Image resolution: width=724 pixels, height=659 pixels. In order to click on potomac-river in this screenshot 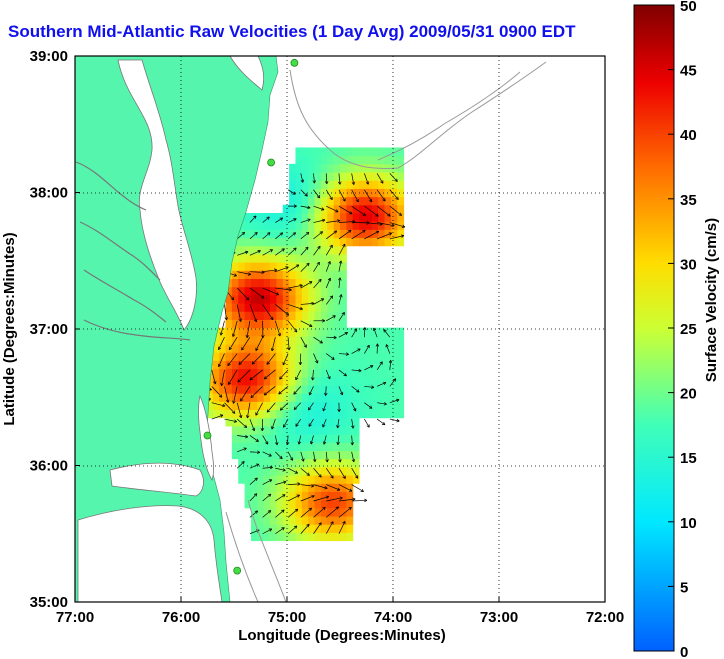, I will do `click(111, 186)`.